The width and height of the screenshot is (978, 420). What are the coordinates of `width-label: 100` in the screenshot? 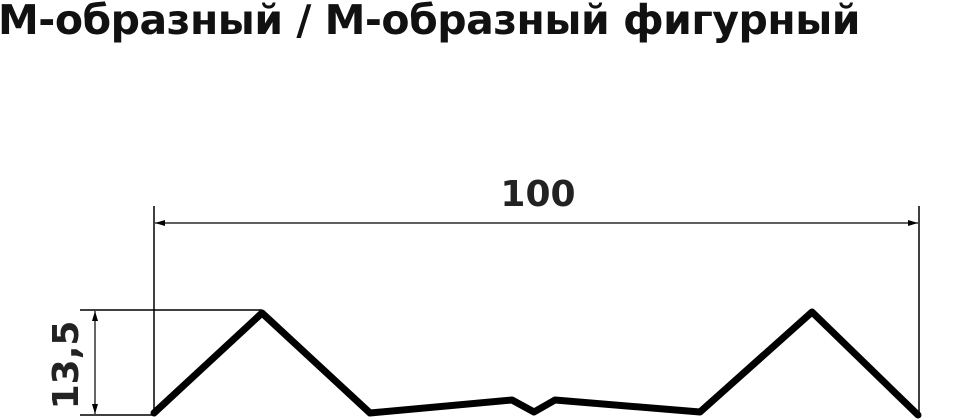 It's located at (537, 194).